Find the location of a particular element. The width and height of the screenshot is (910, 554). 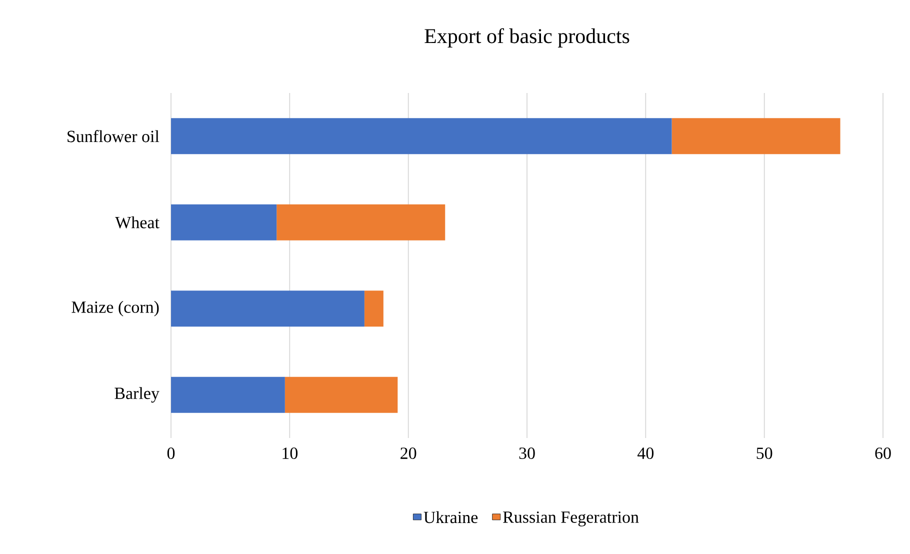

y-tick-label: Barley is located at coordinates (137, 395).